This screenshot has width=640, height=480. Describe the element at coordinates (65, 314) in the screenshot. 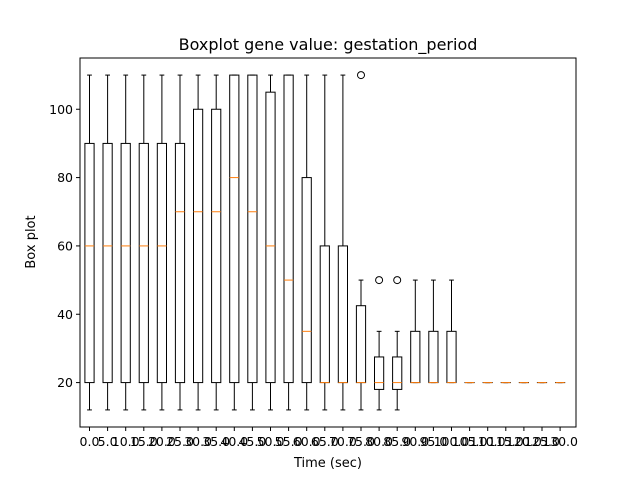

I see `y-tick-label: 40` at that location.